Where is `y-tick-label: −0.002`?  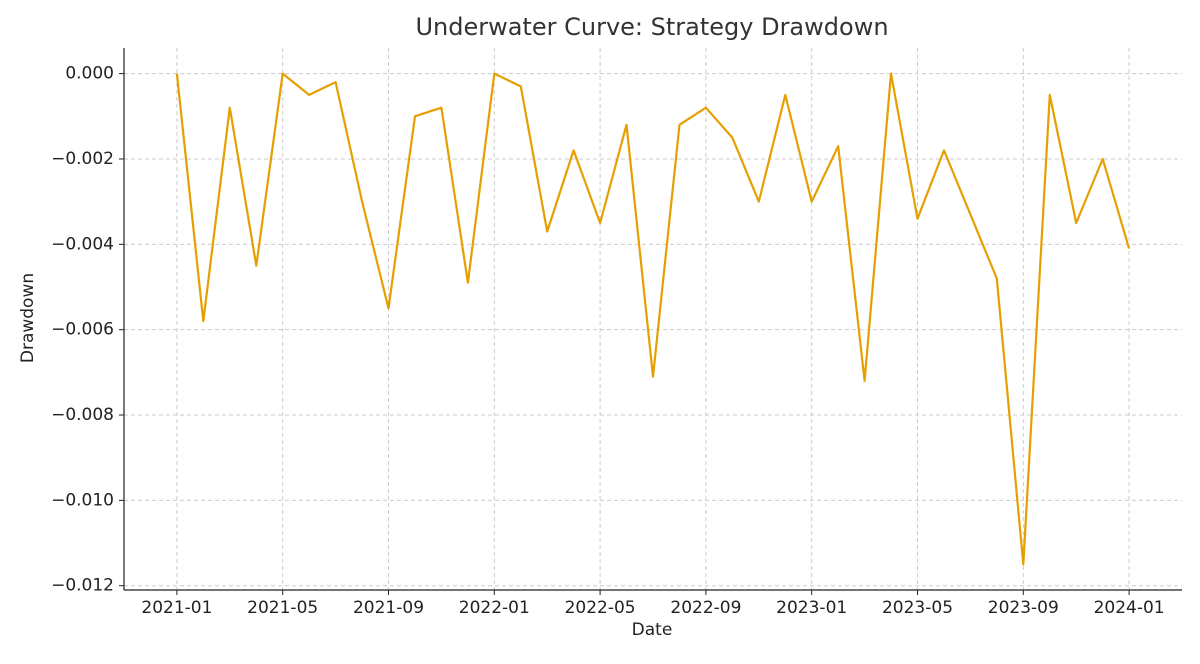
y-tick-label: −0.002 is located at coordinates (82, 159).